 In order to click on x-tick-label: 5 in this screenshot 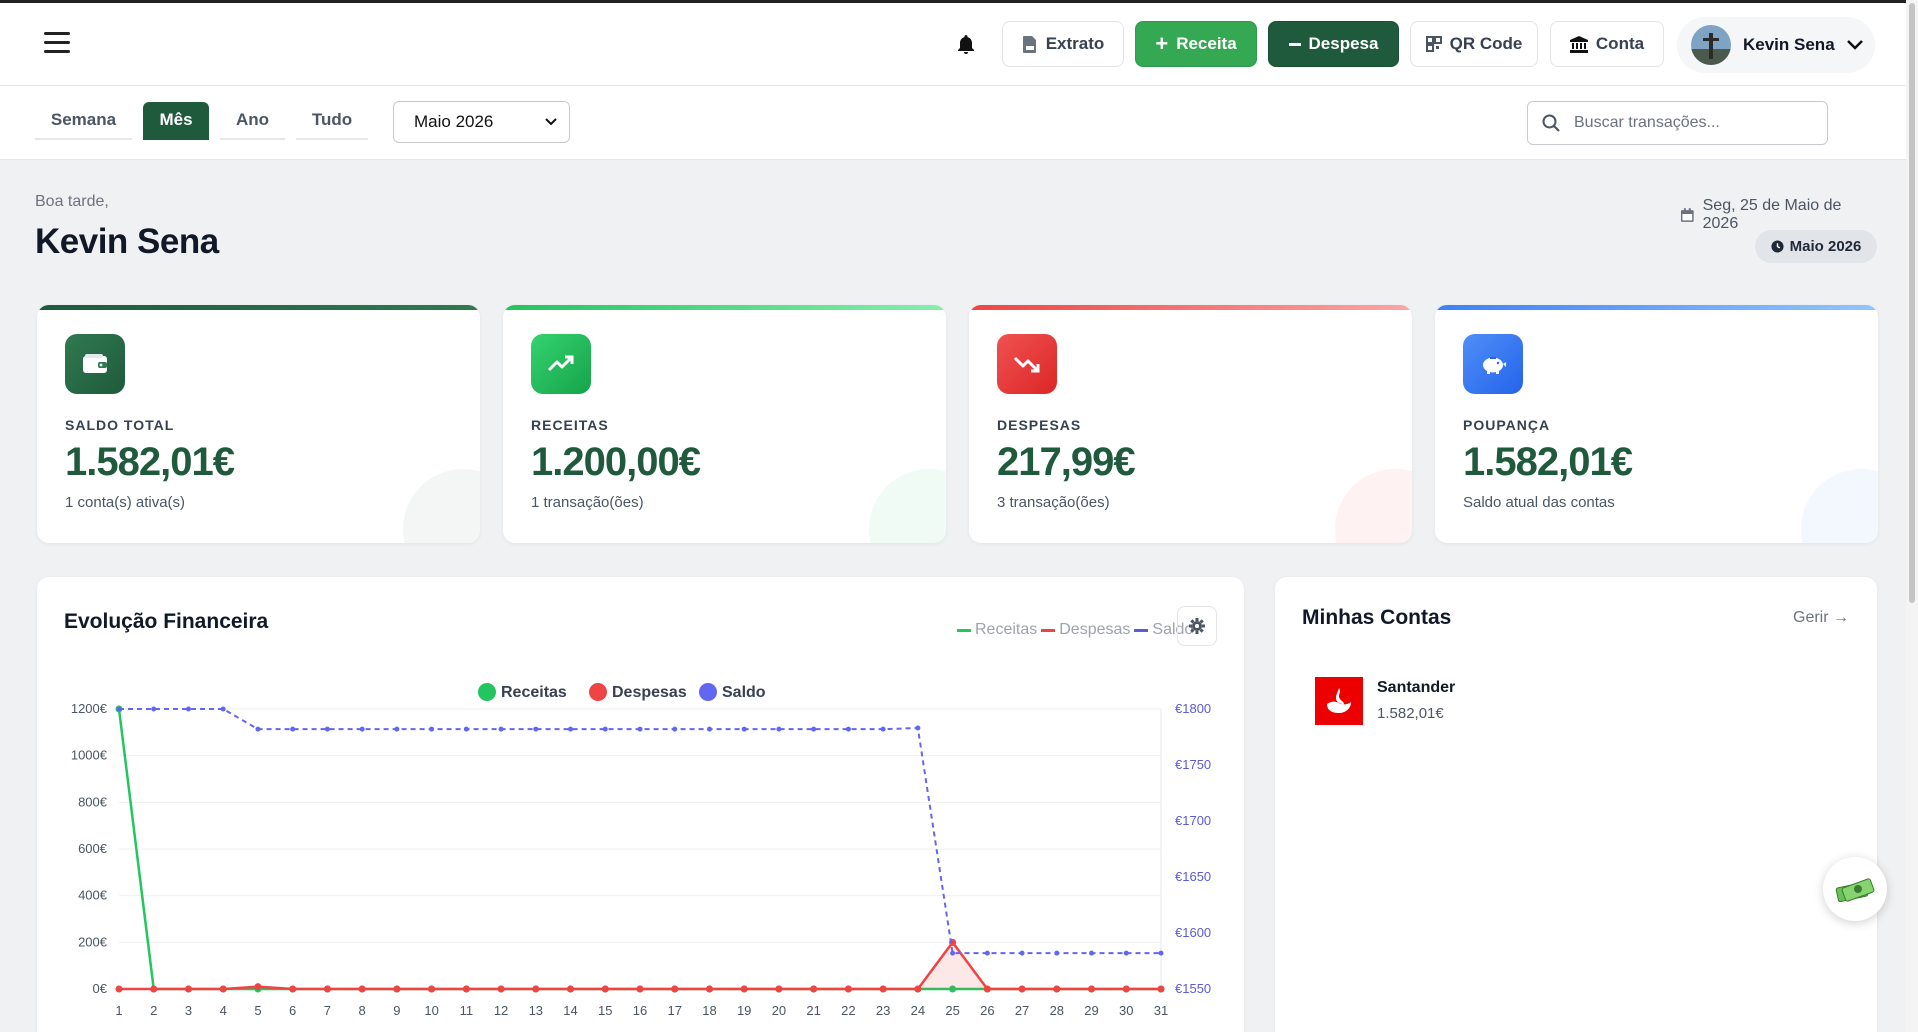, I will do `click(257, 1010)`.